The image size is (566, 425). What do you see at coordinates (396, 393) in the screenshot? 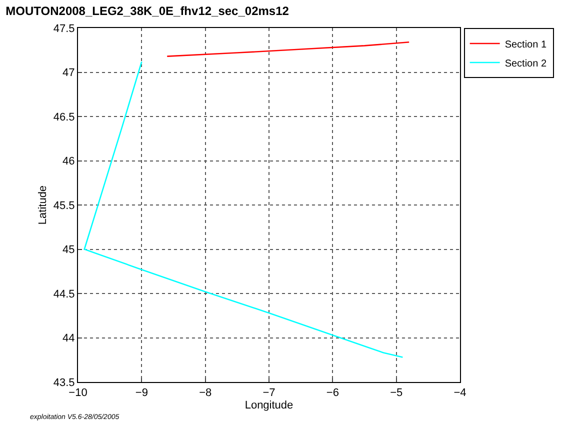
I see `x-tick-label: −5` at bounding box center [396, 393].